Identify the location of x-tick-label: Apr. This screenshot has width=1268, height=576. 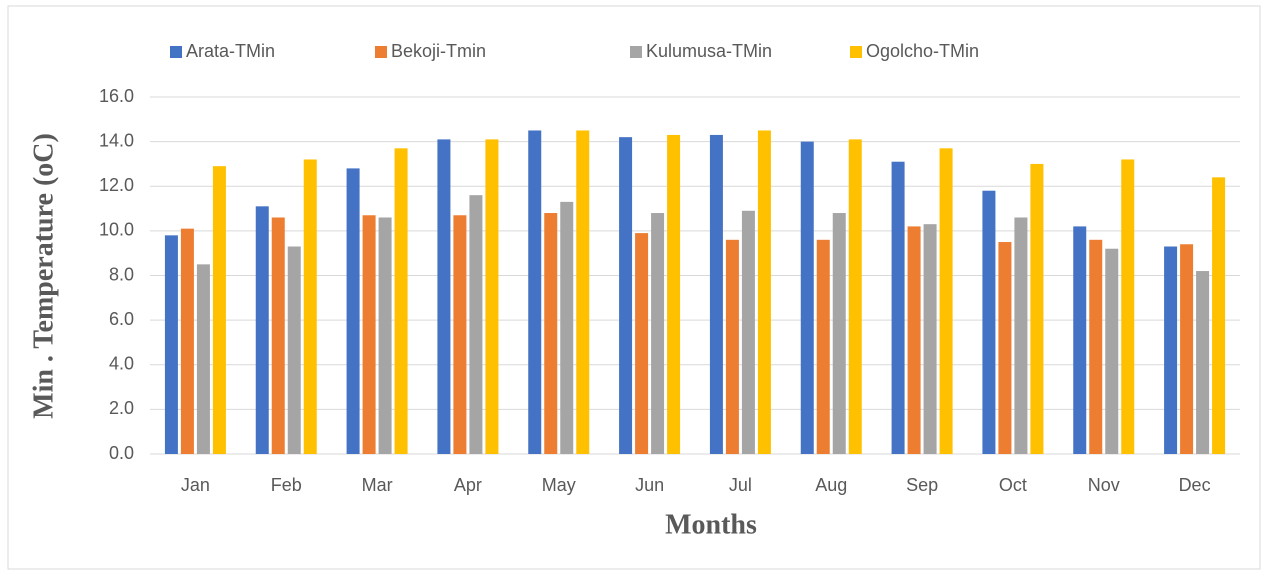
(468, 485).